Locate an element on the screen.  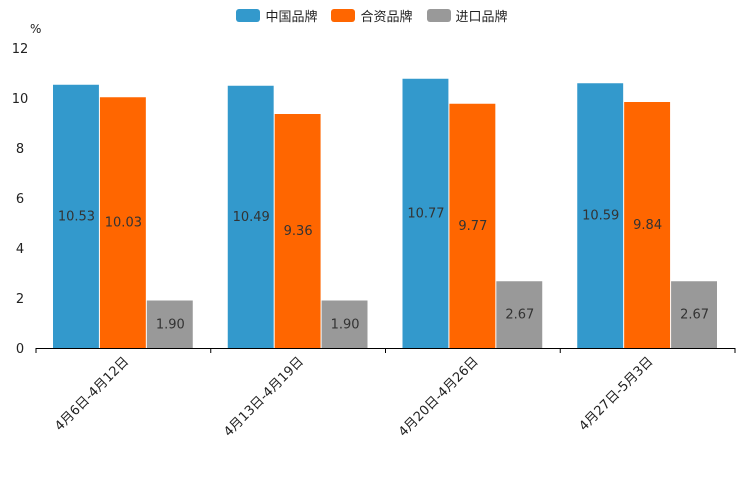
x-tick-label: 4月27日-5月3日 is located at coordinates (617, 394).